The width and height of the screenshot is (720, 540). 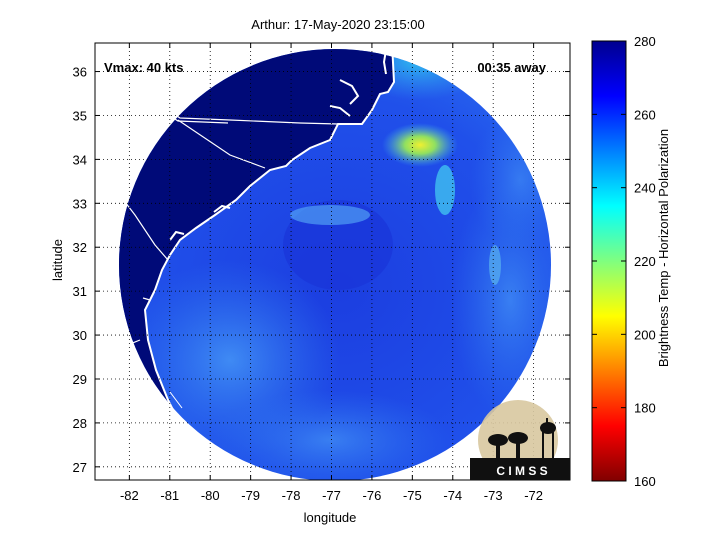 I want to click on y-tick-label: 28, so click(x=80, y=423).